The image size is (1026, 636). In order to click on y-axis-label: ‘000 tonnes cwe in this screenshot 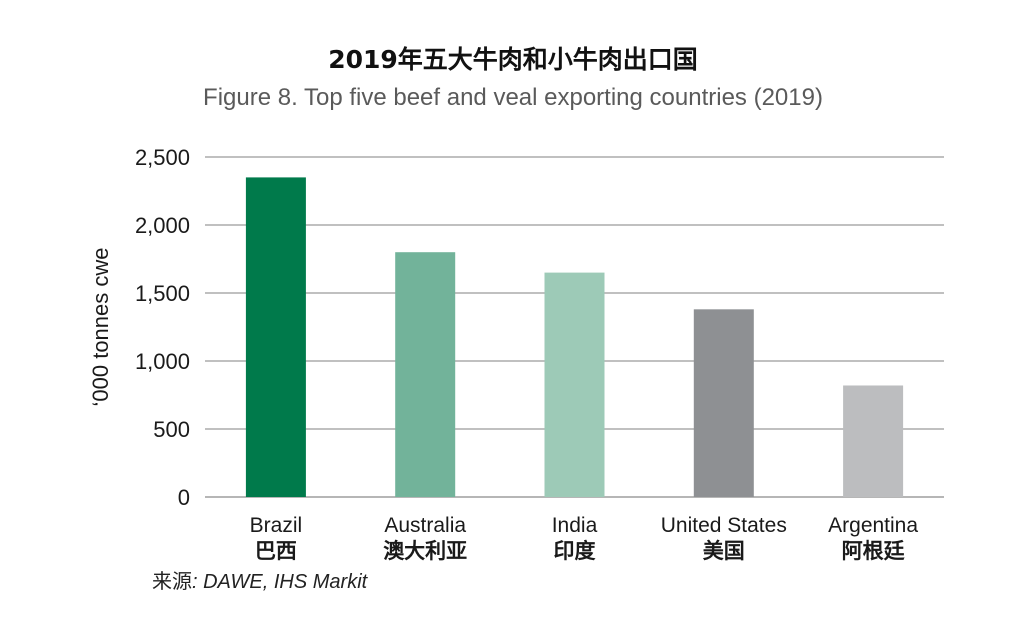, I will do `click(100, 327)`.